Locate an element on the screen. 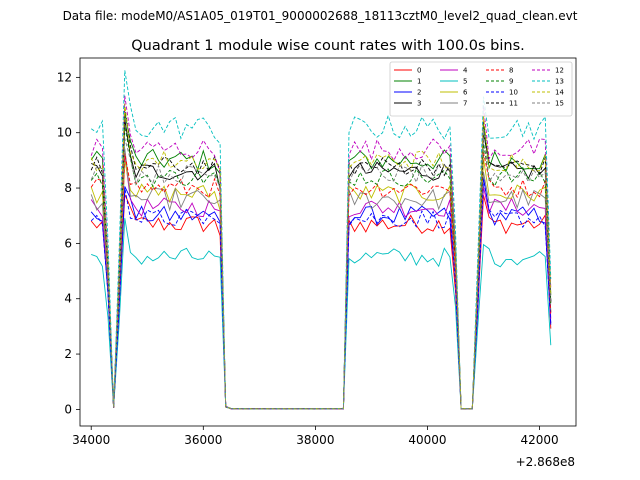 This screenshot has height=480, width=640. legend-label-13: 13 is located at coordinates (559, 82).